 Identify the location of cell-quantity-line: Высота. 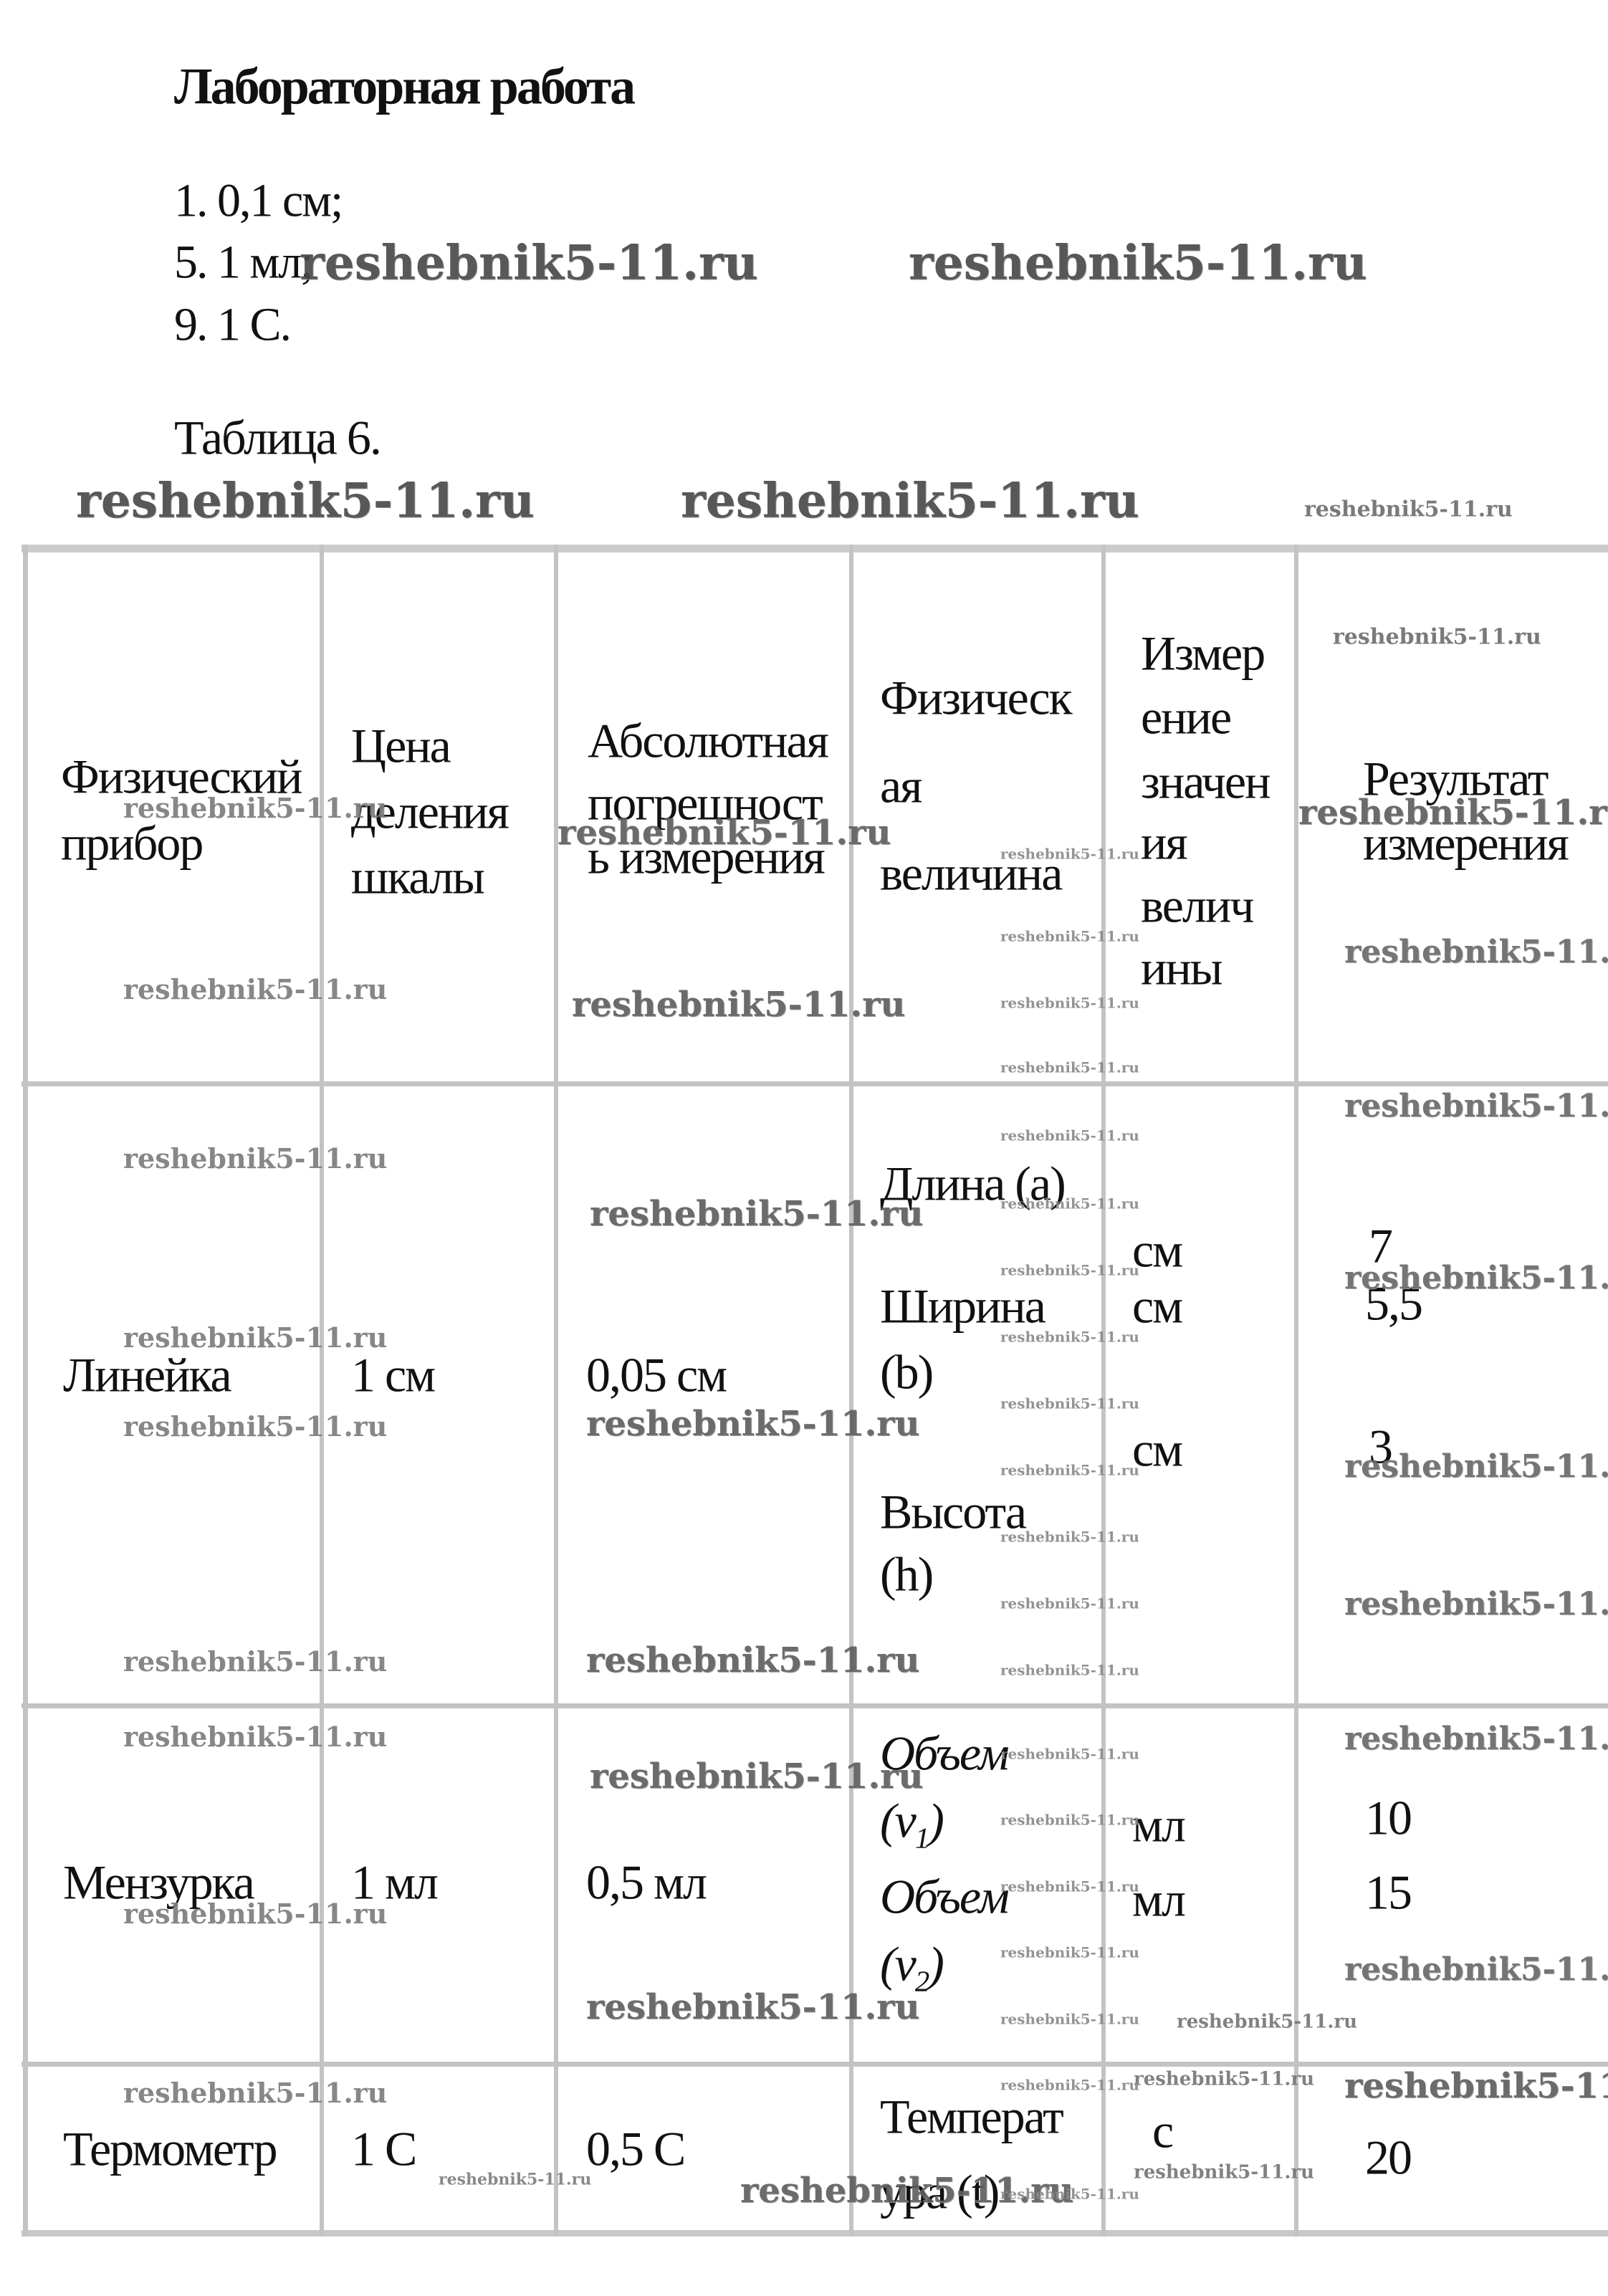
(953, 1511).